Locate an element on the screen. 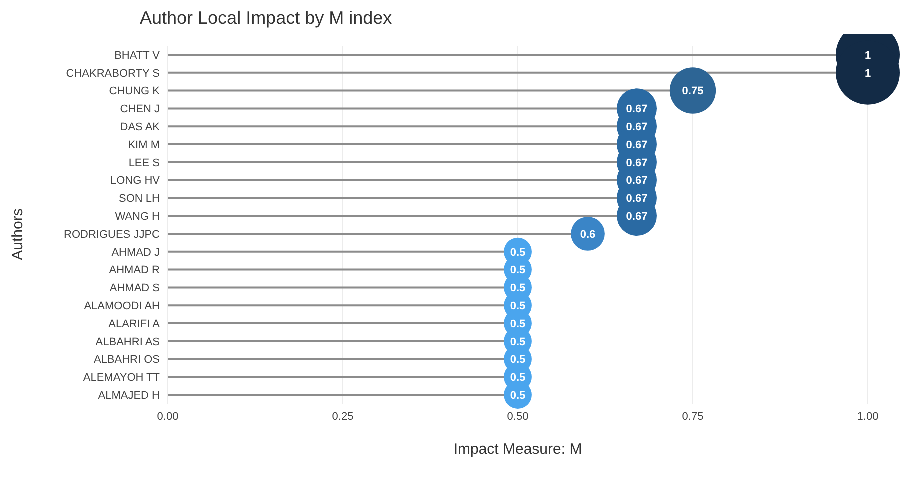 The image size is (919, 488). data-label: 0.6 is located at coordinates (588, 234).